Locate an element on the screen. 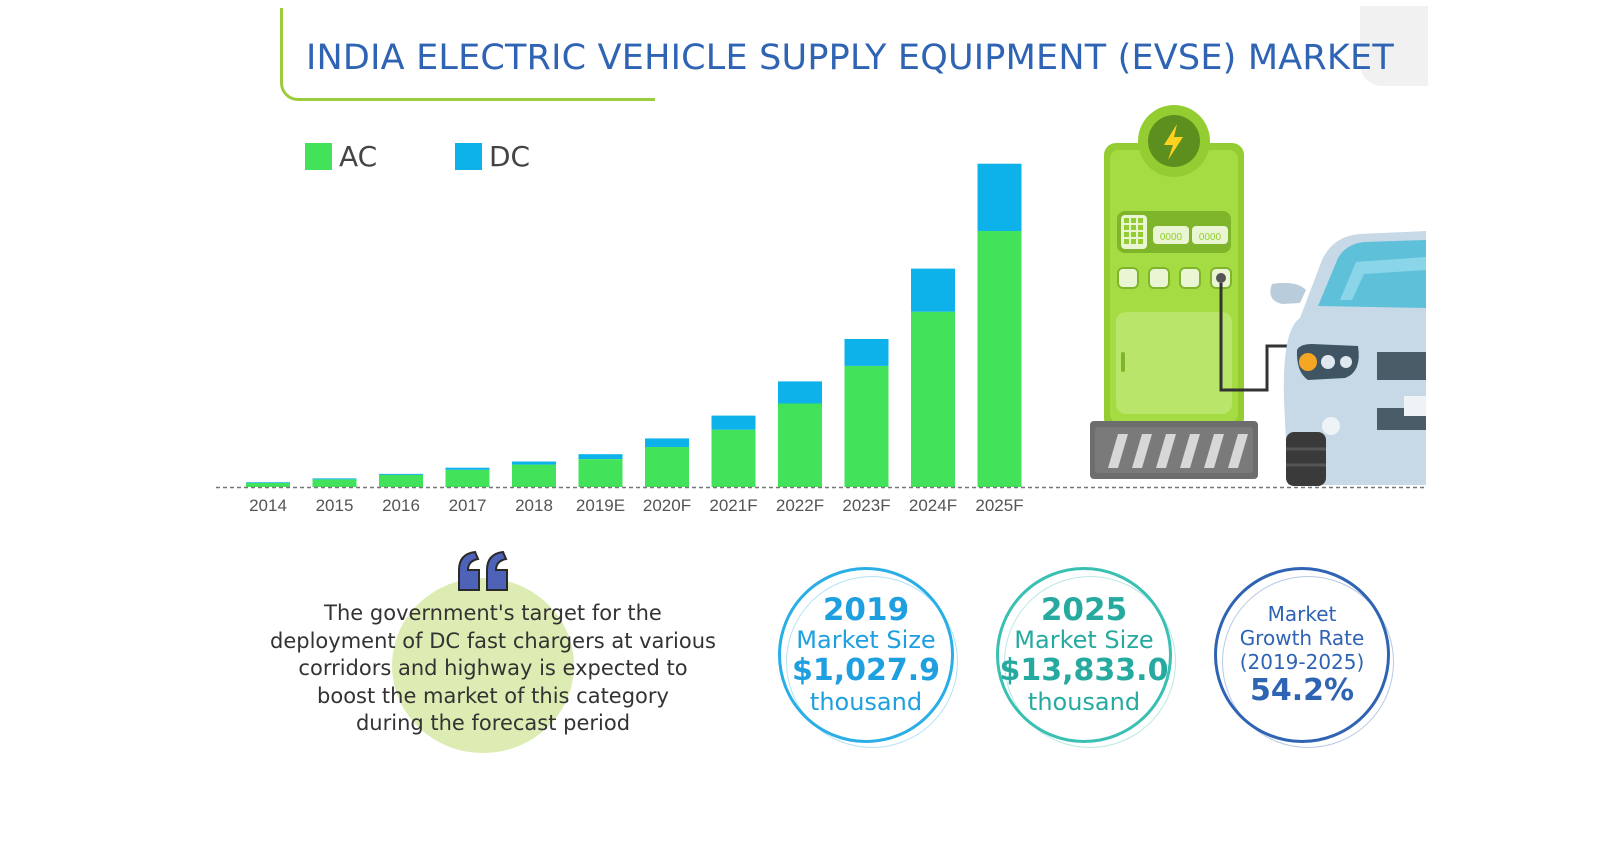 The image size is (1600, 848). bar-dc-2016 is located at coordinates (401, 474).